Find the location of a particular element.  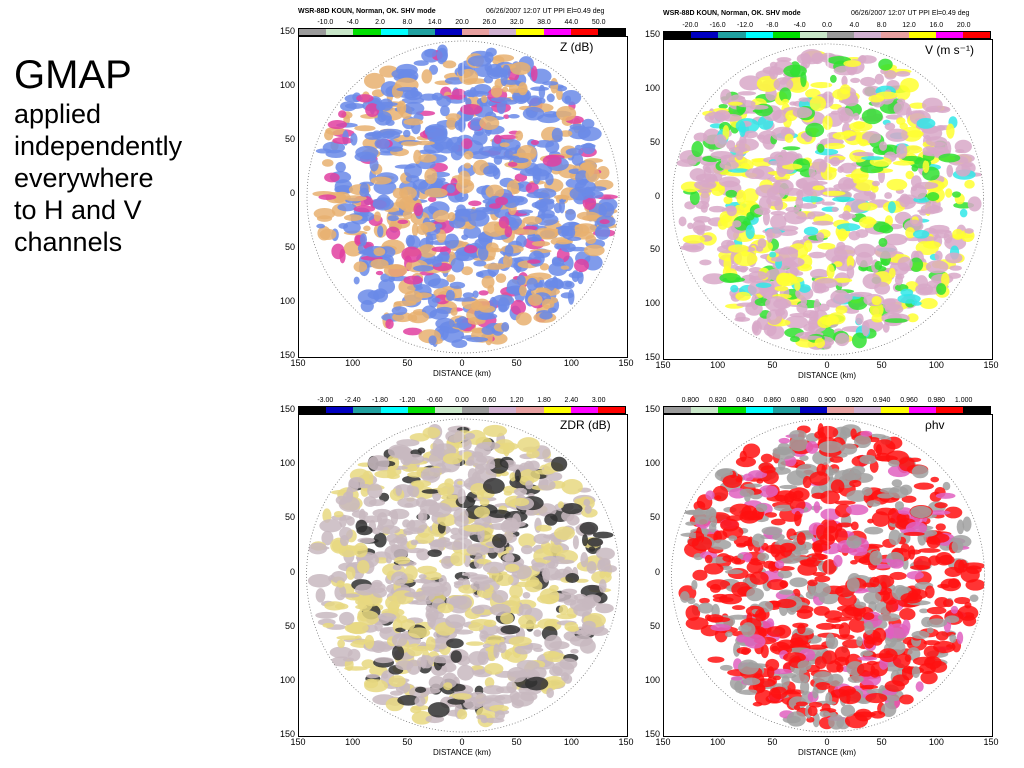

x-tick-label: 100 is located at coordinates (936, 742).